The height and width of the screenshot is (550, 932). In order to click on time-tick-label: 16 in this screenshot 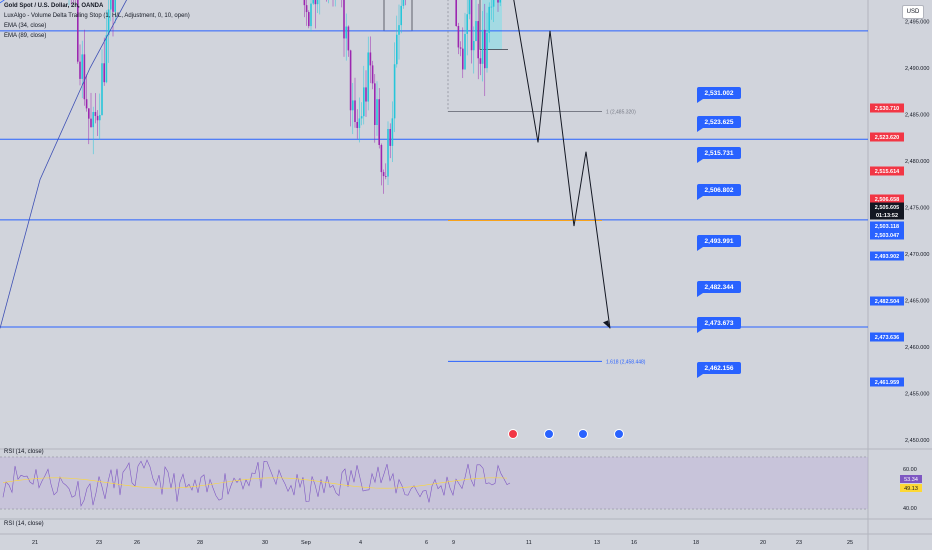, I will do `click(634, 543)`.